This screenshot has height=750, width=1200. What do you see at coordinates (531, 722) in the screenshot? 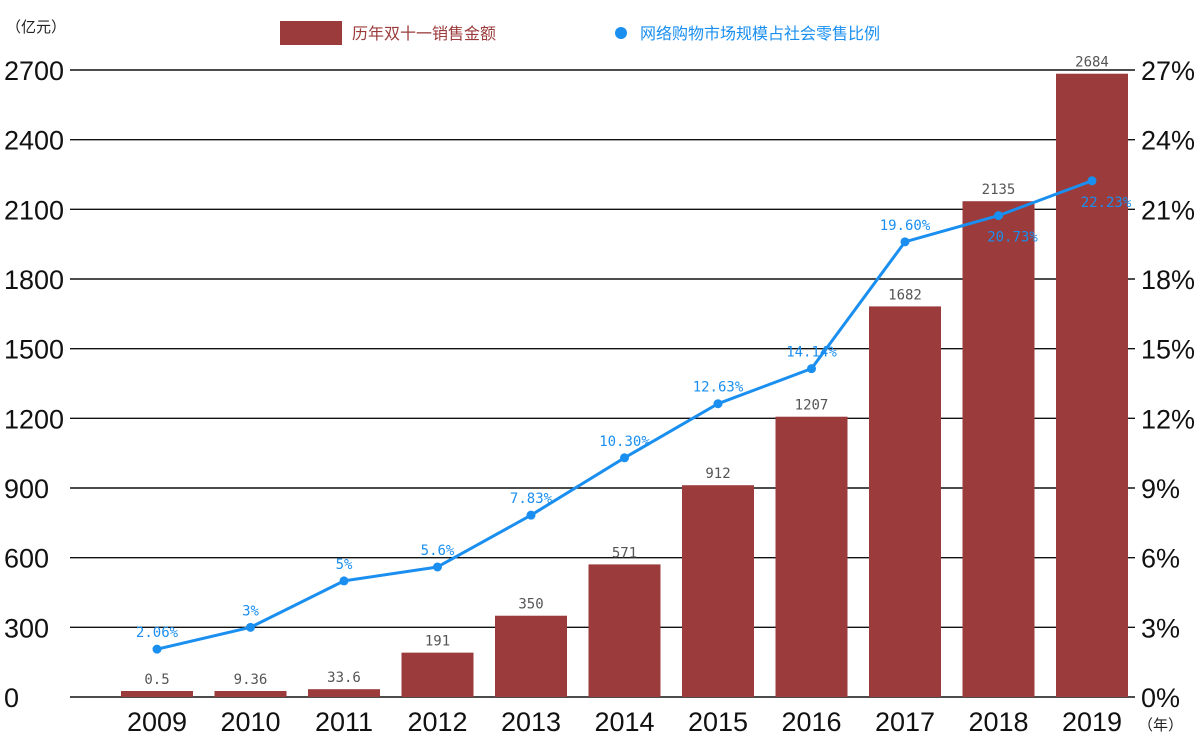
I see `x-tick-label: 2013` at bounding box center [531, 722].